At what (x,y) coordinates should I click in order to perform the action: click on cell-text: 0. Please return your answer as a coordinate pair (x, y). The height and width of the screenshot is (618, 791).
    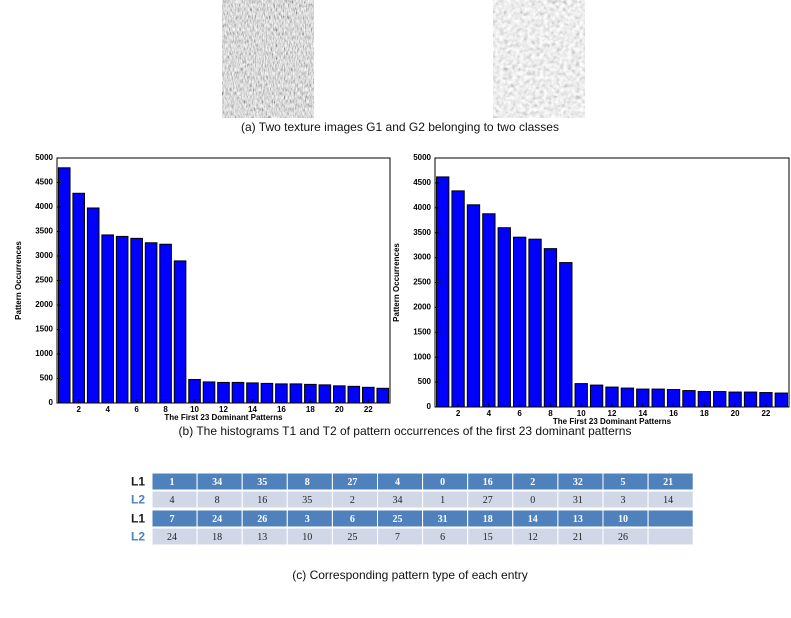
    Looking at the image, I should click on (442, 482).